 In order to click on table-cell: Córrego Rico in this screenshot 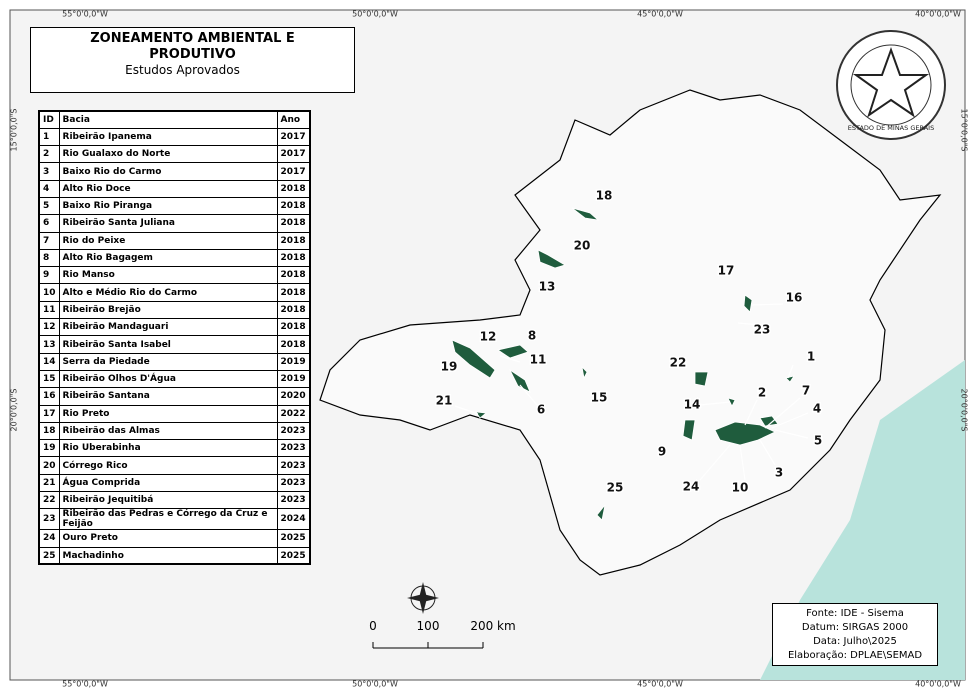, I will do `click(168, 465)`.